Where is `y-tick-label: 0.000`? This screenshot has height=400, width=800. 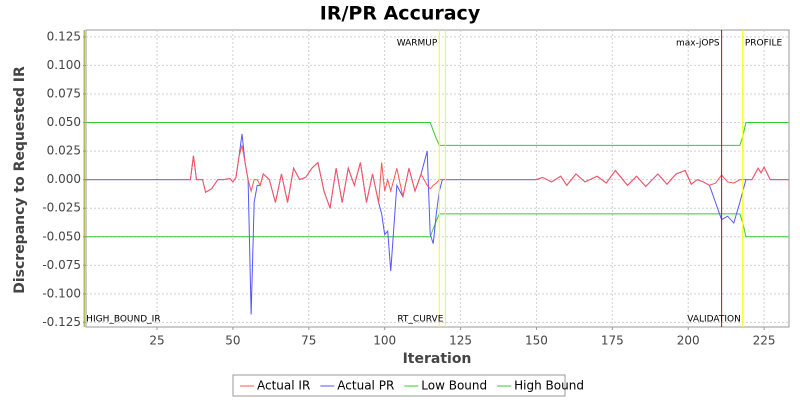 y-tick-label: 0.000 is located at coordinates (64, 179).